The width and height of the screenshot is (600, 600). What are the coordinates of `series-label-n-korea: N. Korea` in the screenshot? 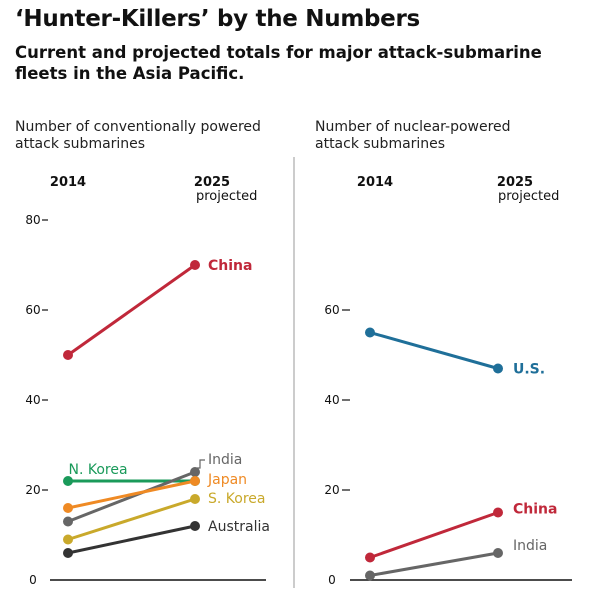 It's located at (97, 470).